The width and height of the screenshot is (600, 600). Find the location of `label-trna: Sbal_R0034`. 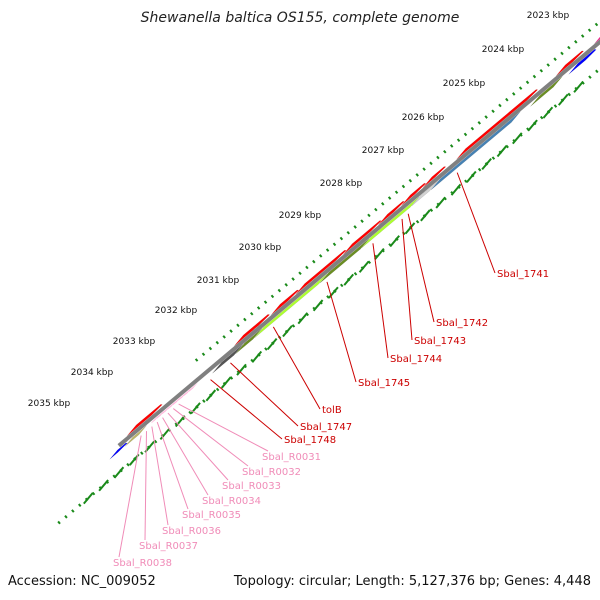

label-trna: Sbal_R0034 is located at coordinates (231, 501).